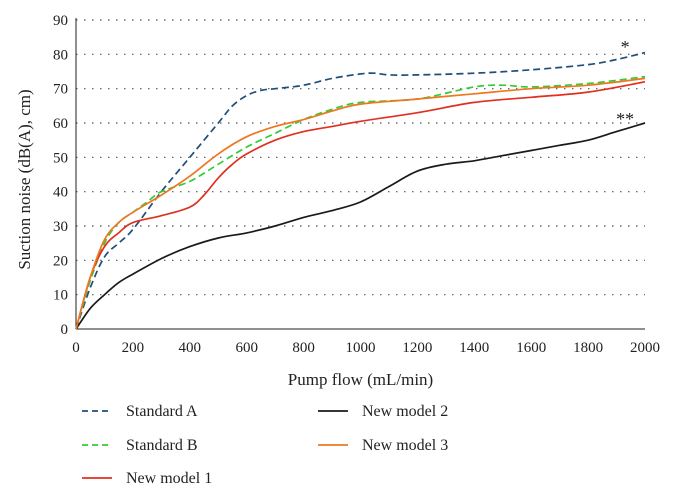 The width and height of the screenshot is (679, 498). I want to click on legend-label: New model 3, so click(405, 445).